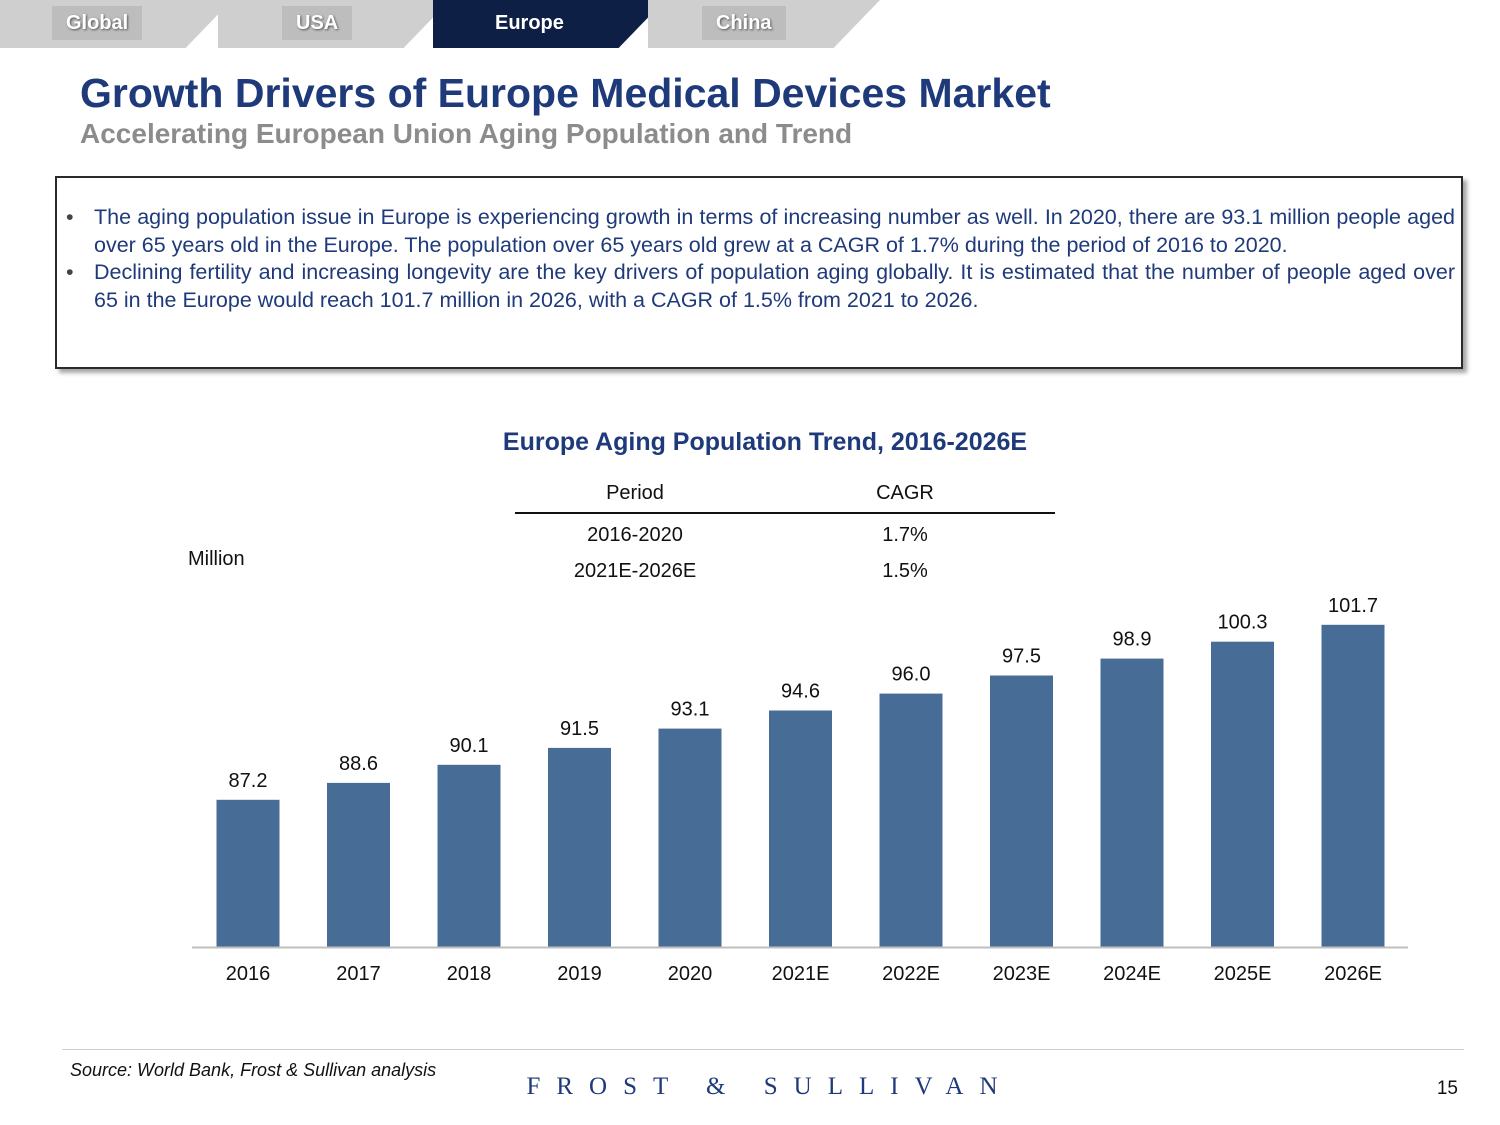 The height and width of the screenshot is (1125, 1500). What do you see at coordinates (1022, 974) in the screenshot?
I see `x-tick-label: 2023E` at bounding box center [1022, 974].